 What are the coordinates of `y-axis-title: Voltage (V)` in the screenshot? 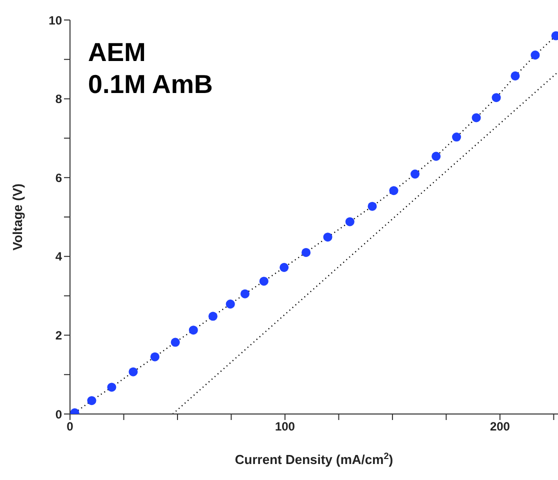 It's located at (17, 217).